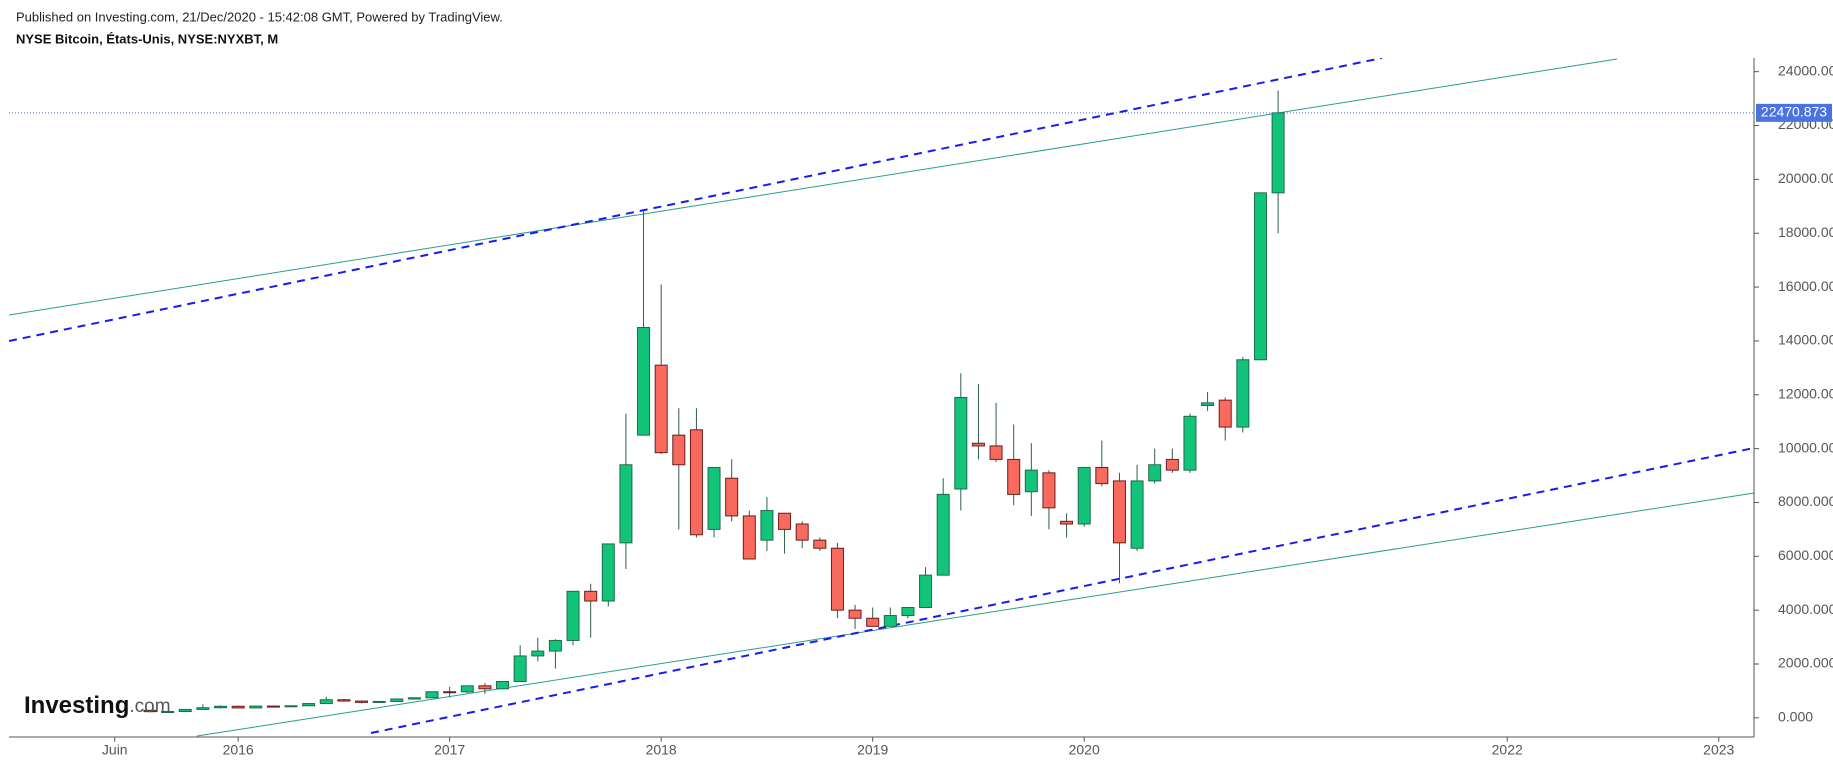 This screenshot has height=761, width=1833. What do you see at coordinates (1805, 663) in the screenshot?
I see `y-tick-label: 2000.000` at bounding box center [1805, 663].